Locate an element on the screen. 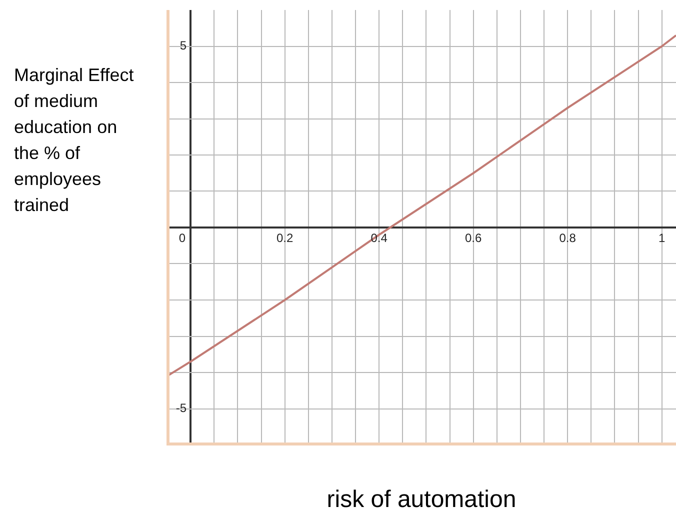 The width and height of the screenshot is (676, 517). y-tick-label: 5 is located at coordinates (183, 45).